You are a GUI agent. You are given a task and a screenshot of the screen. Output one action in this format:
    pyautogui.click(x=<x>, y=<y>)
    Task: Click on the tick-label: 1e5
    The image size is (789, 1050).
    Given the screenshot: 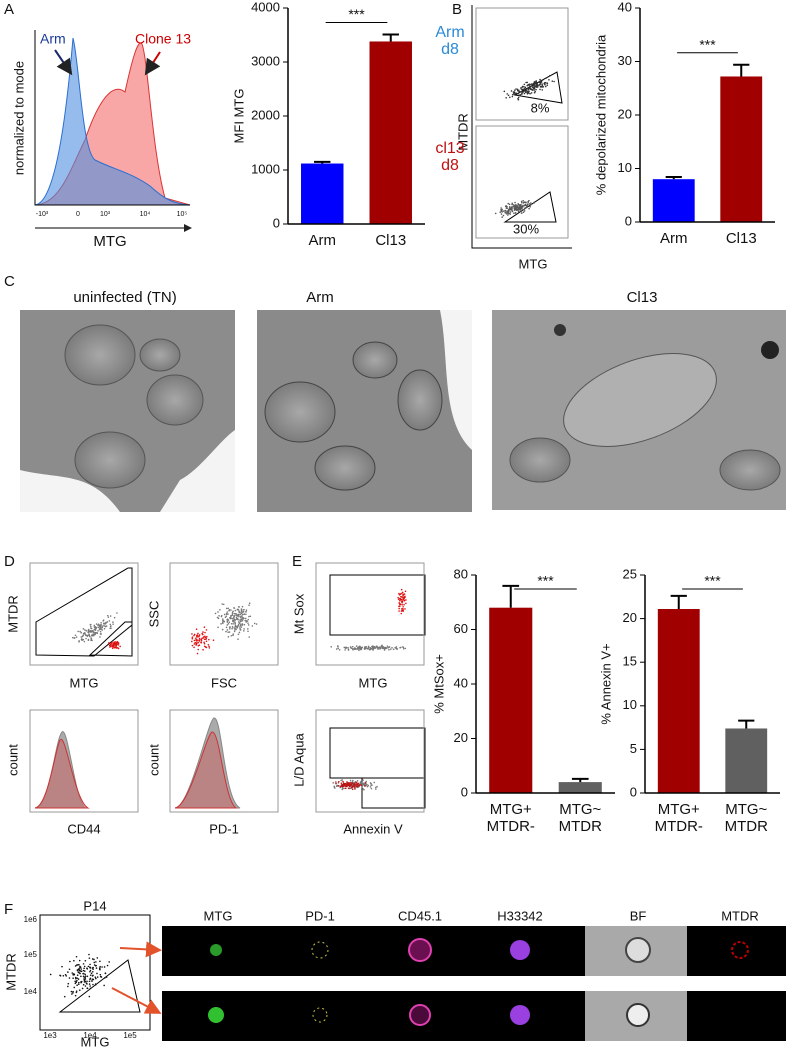 What is the action you would take?
    pyautogui.click(x=31, y=954)
    